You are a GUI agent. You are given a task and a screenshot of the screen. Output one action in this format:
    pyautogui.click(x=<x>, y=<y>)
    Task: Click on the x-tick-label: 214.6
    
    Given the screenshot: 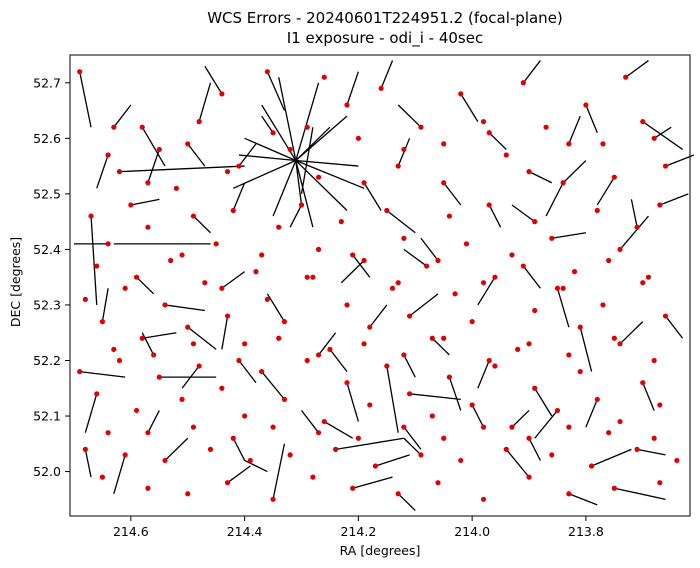 What is the action you would take?
    pyautogui.click(x=131, y=531)
    